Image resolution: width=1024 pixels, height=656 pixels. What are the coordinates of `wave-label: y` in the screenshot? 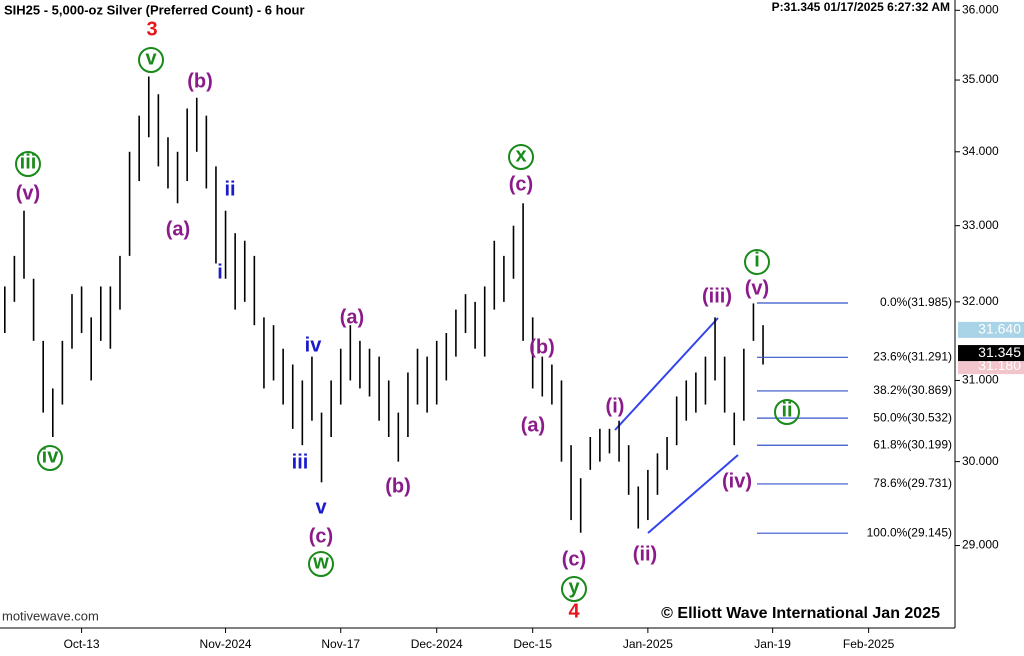 It's located at (574, 587).